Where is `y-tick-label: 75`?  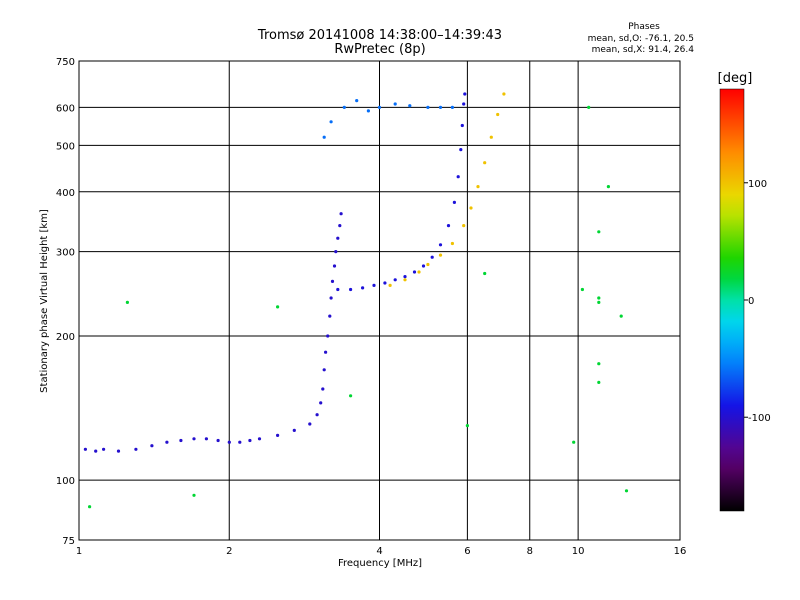
y-tick-label: 75 is located at coordinates (68, 541).